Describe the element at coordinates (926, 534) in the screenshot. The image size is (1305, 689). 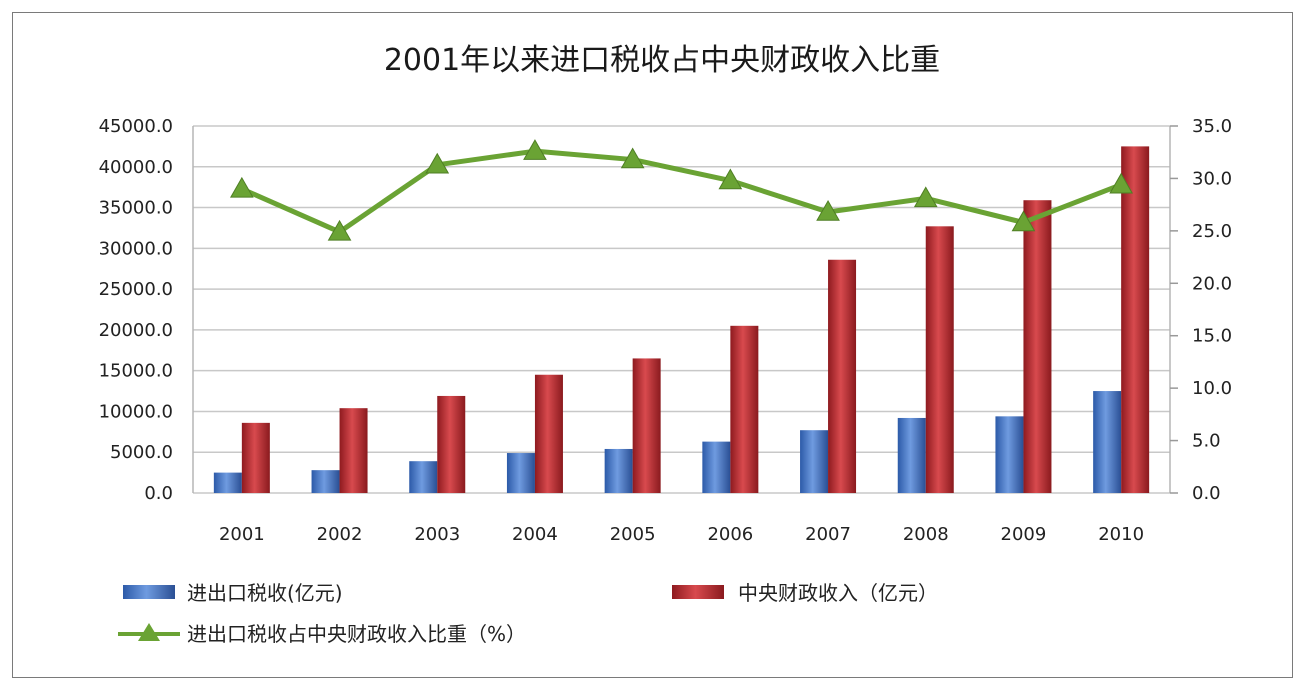
I see `x-tick-label: 2008` at that location.